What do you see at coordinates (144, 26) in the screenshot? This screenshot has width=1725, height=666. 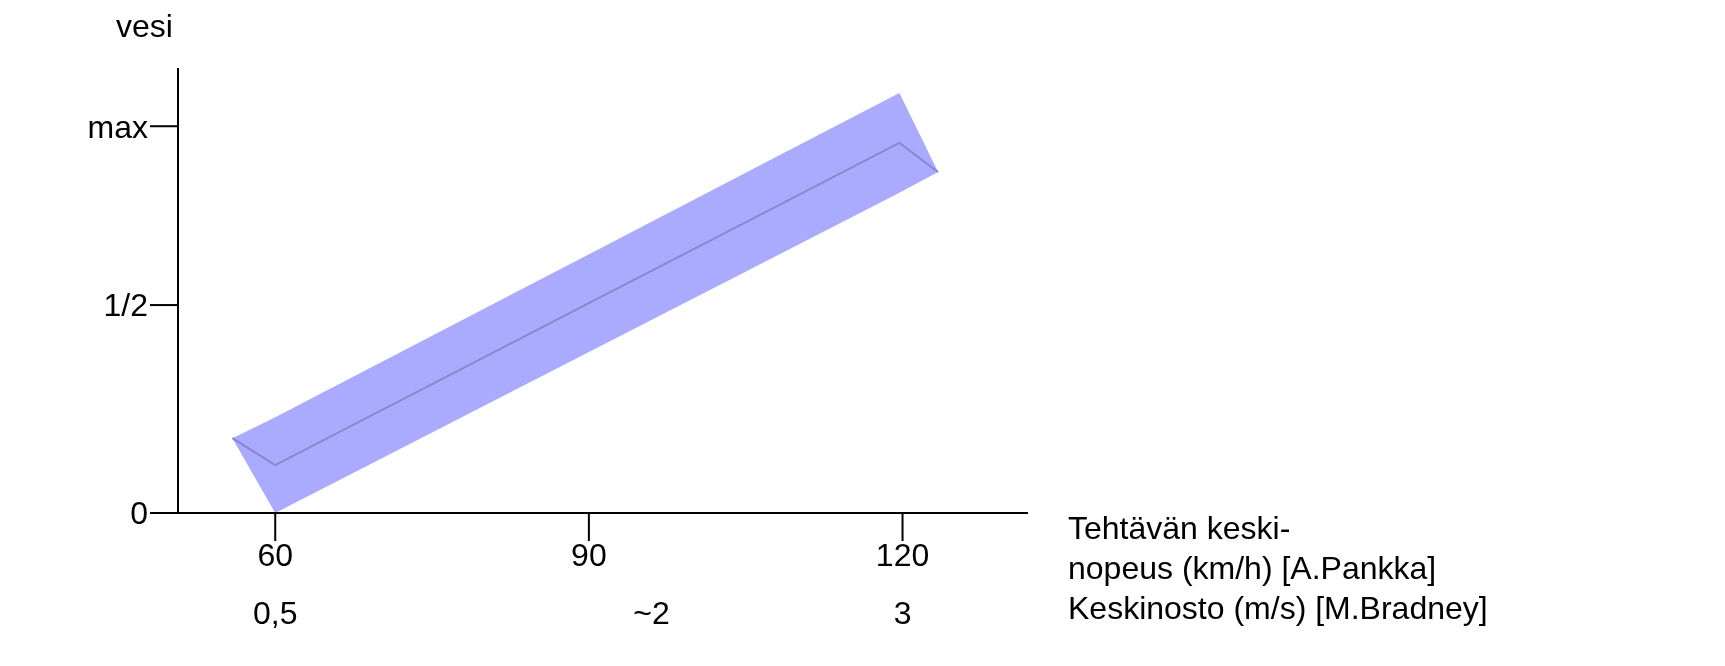 I see `y-axis-title: vesi` at bounding box center [144, 26].